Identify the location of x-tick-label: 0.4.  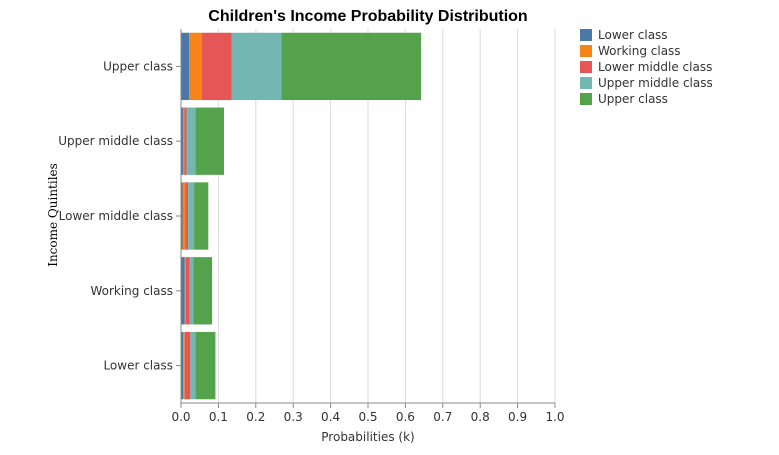
(330, 417).